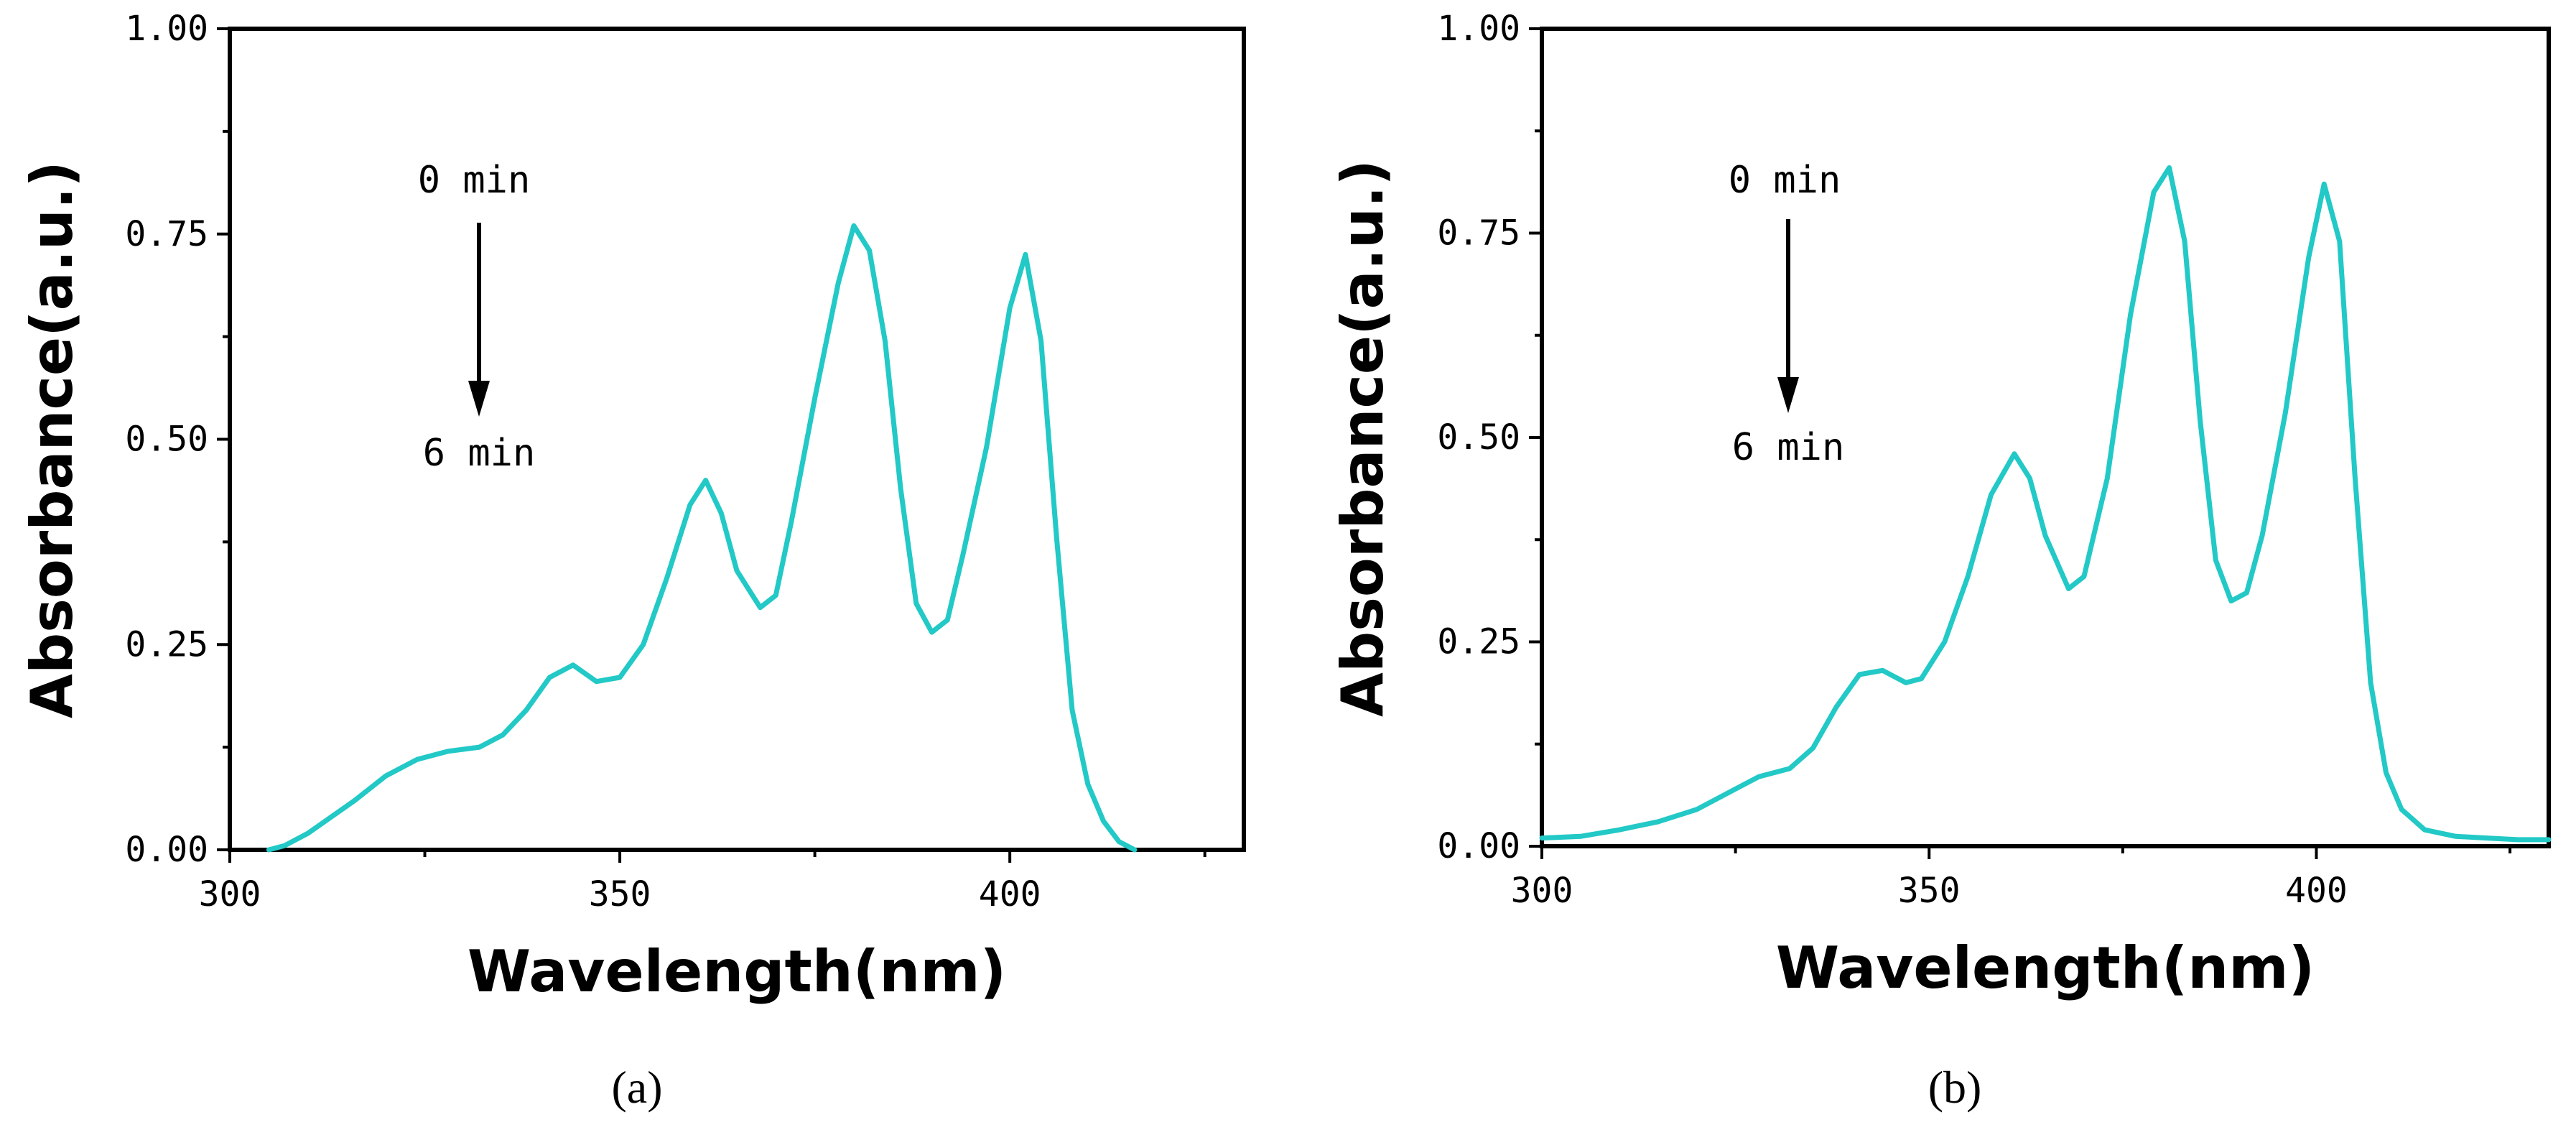 This screenshot has height=1135, width=2576. I want to click on x-axis-title-a: Wavelength(nm), so click(737, 971).